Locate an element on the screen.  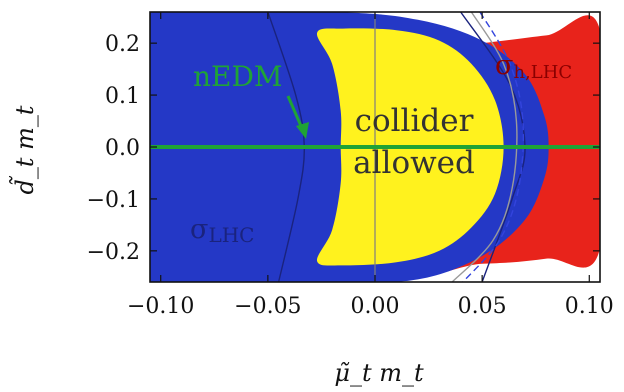
x-tick-label: 0.00 is located at coordinates (375, 306).